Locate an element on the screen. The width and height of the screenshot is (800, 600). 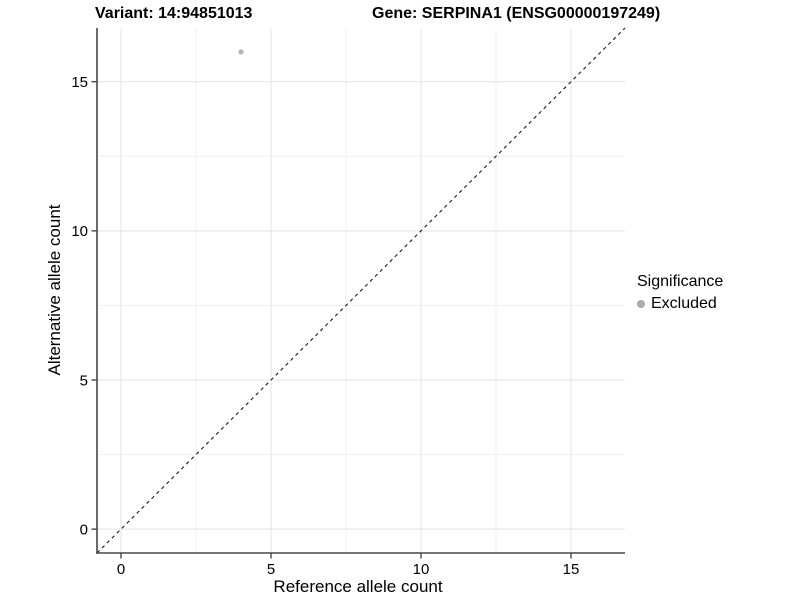
x-tick-label: 15 is located at coordinates (571, 569).